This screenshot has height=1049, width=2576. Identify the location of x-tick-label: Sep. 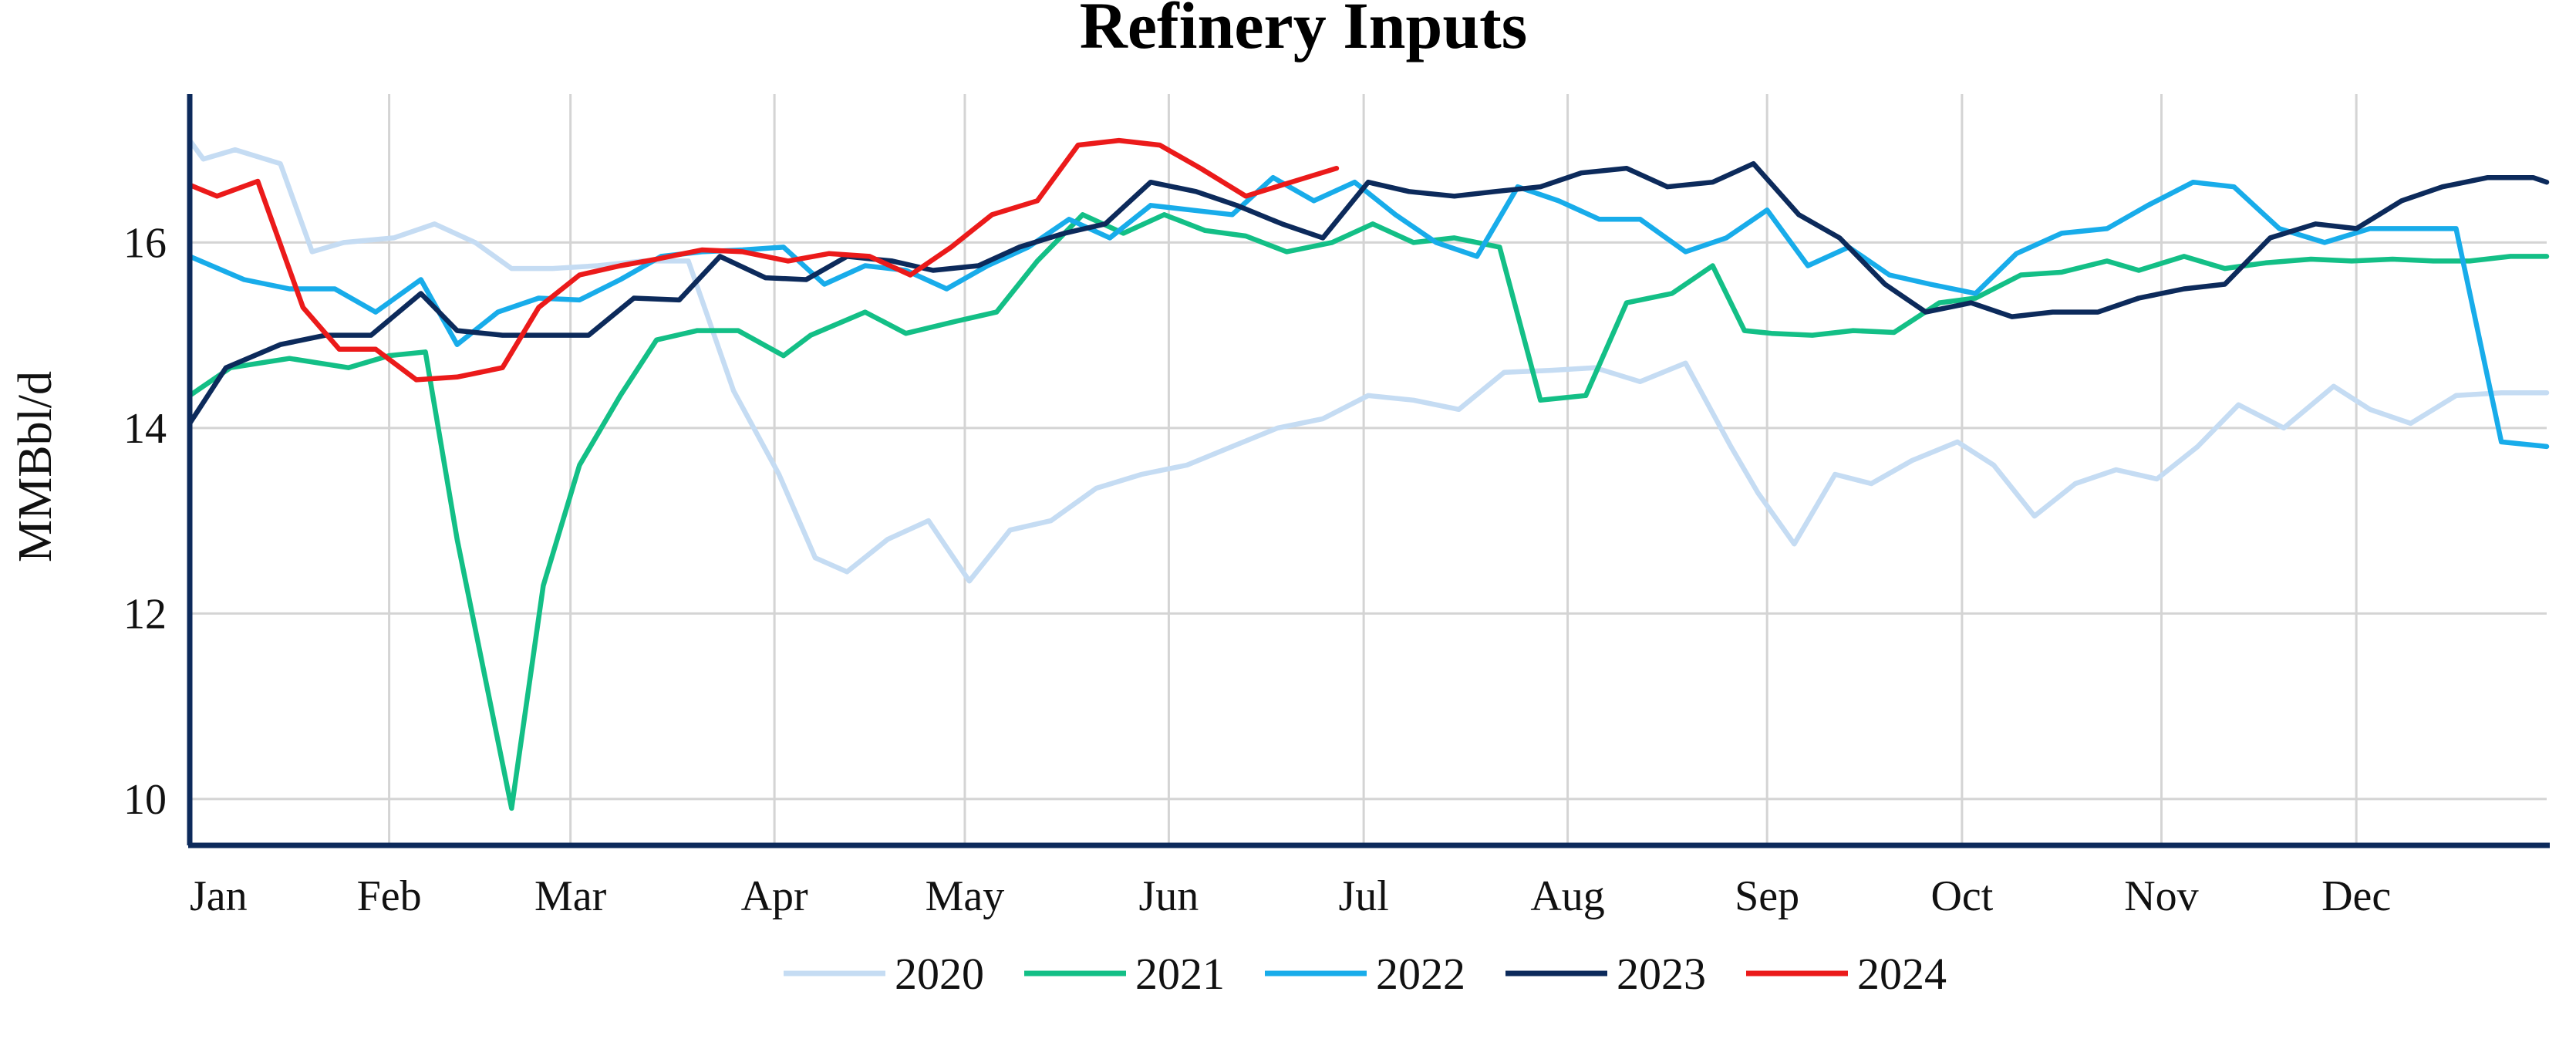
(1767, 896).